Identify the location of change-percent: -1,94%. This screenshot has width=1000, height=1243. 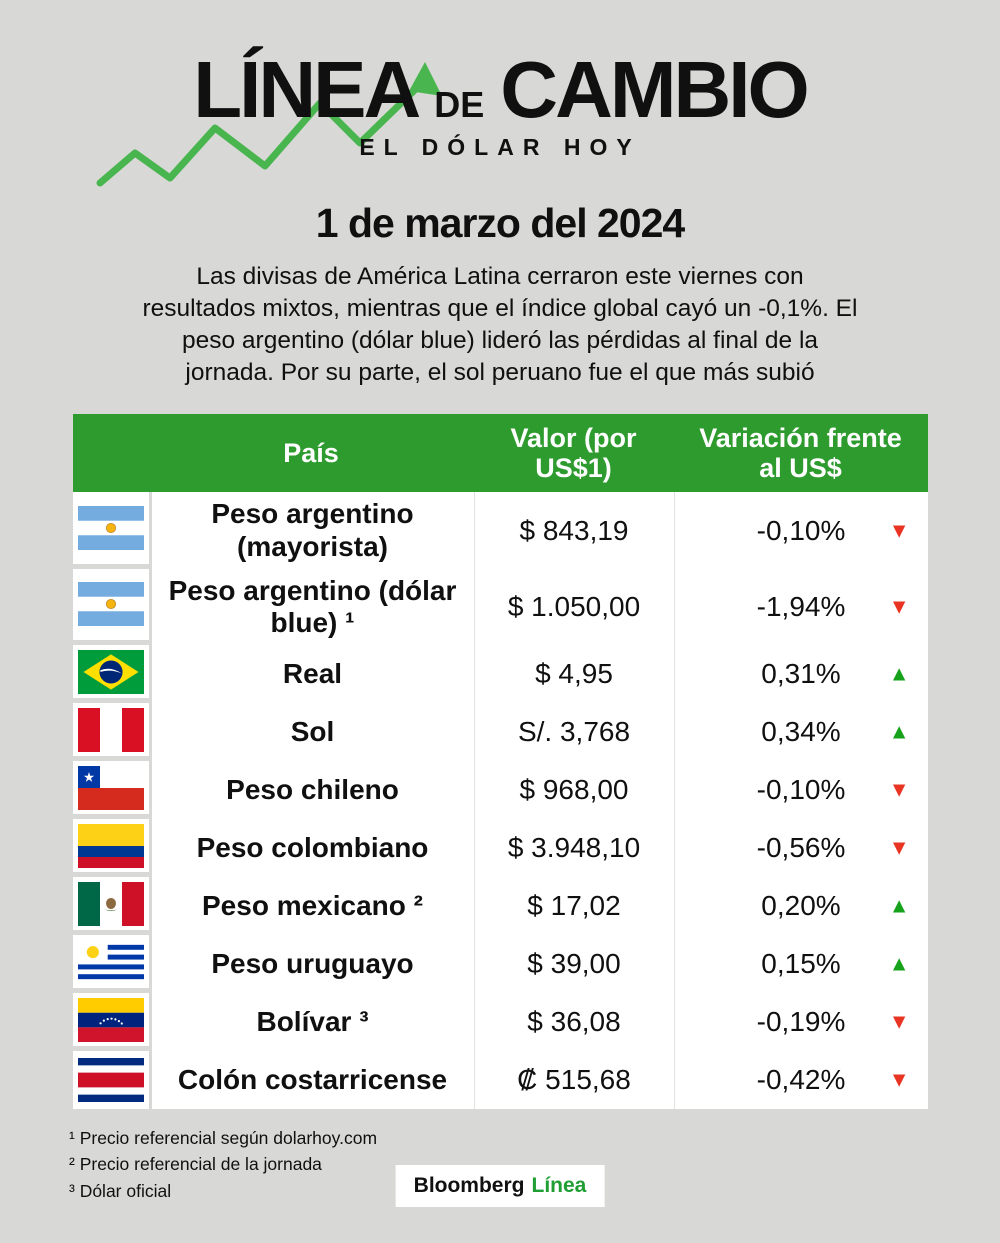
(801, 606).